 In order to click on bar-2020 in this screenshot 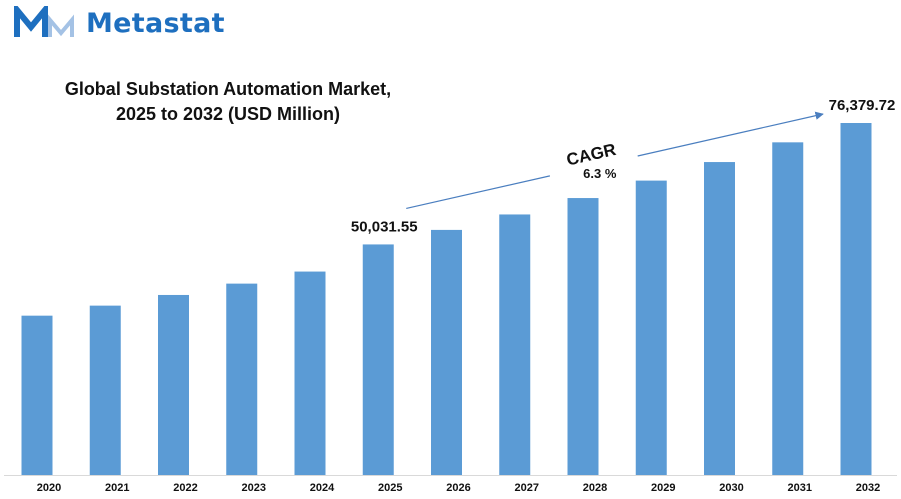, I will do `click(37, 395)`.